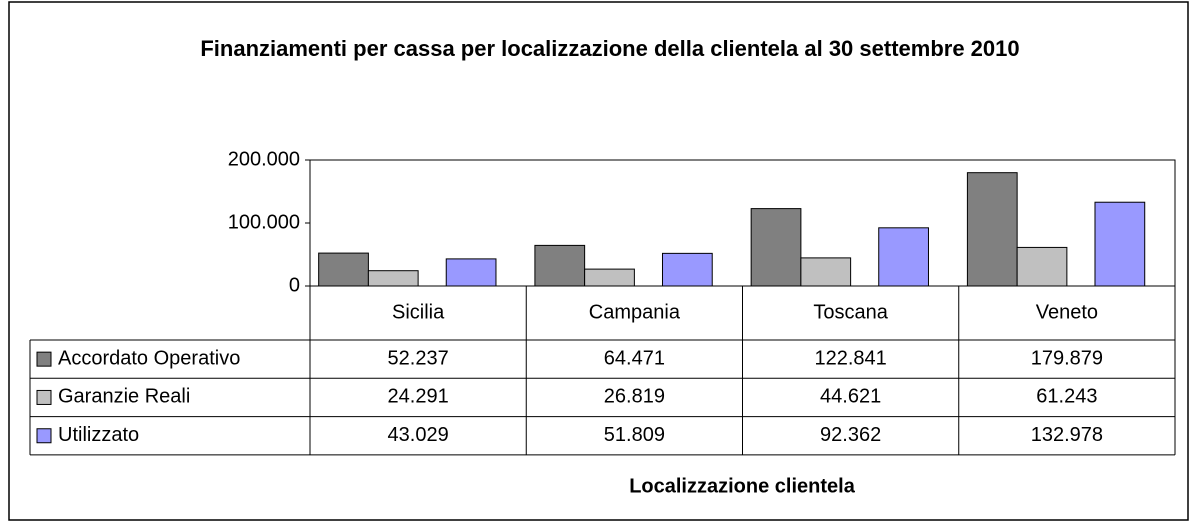 The height and width of the screenshot is (522, 1198). Describe the element at coordinates (1067, 358) in the screenshot. I see `table-value: 179.879` at that location.